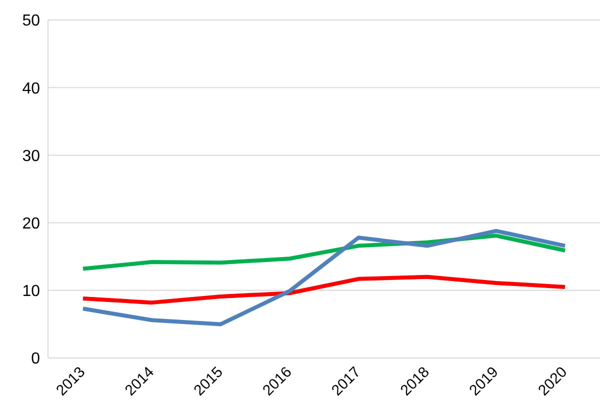  Describe the element at coordinates (35, 359) in the screenshot. I see `y-tick-label: 0` at that location.